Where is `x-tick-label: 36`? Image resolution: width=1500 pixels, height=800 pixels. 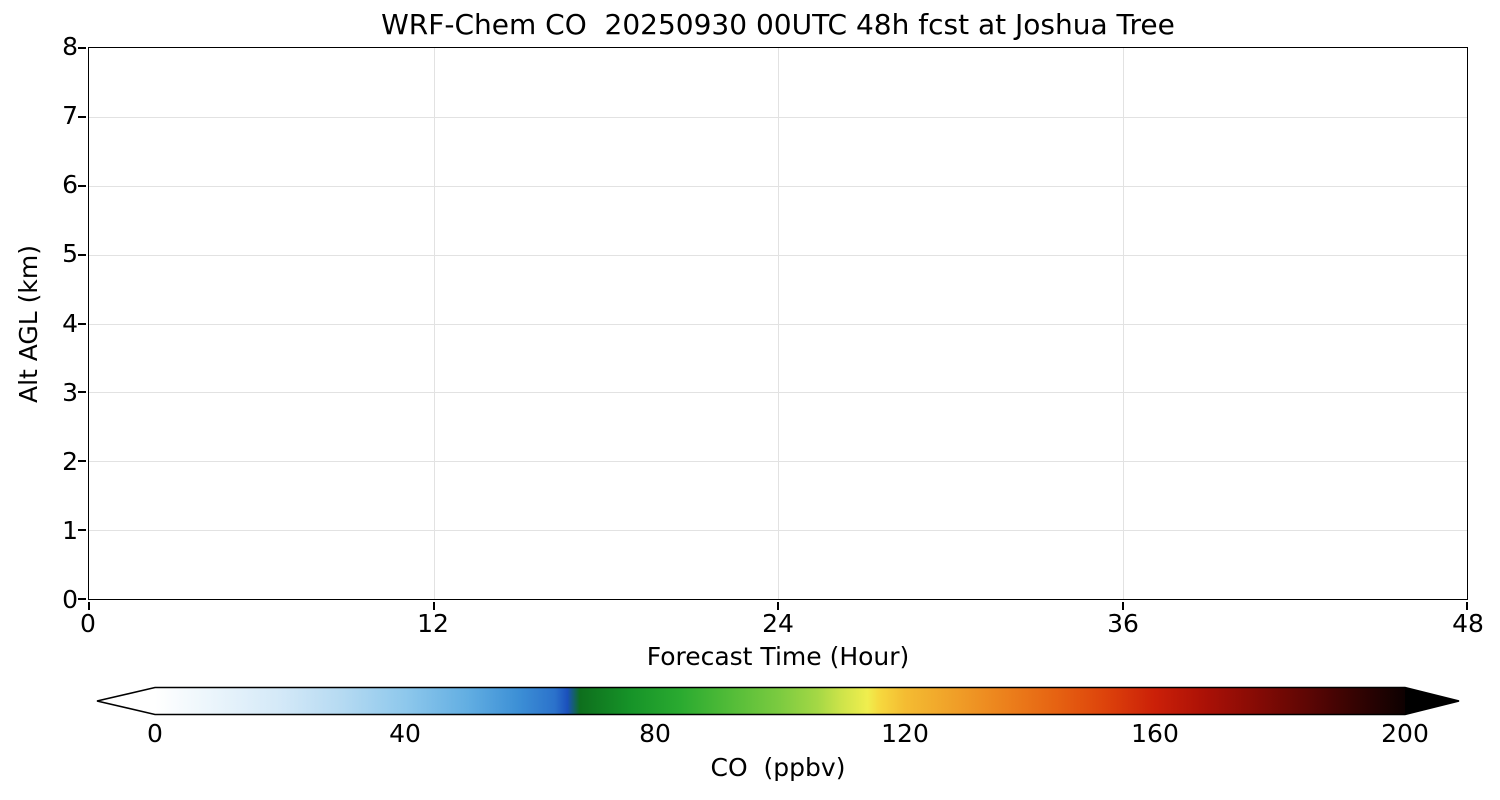
x-tick-label: 36 is located at coordinates (1123, 623).